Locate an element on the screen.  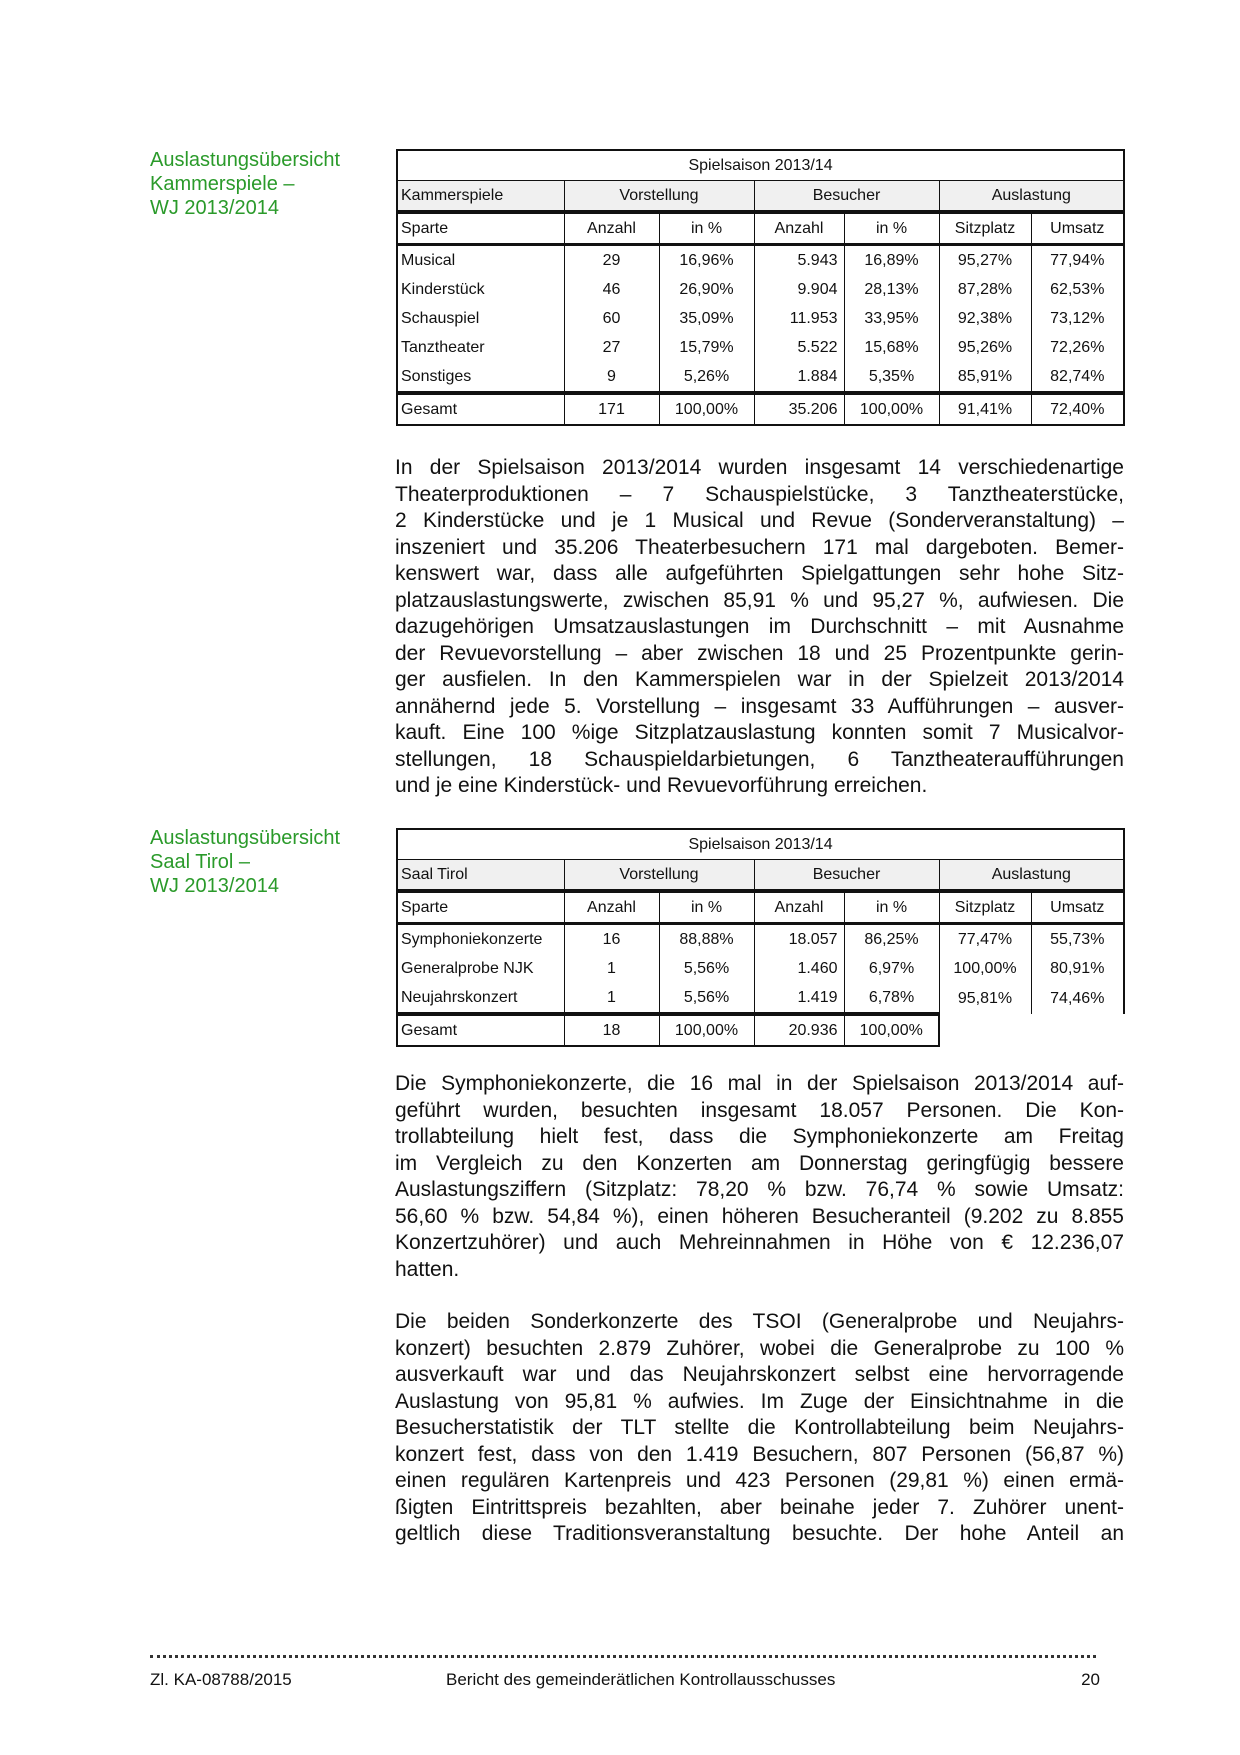
side-label-line: Kammerspiele – is located at coordinates (222, 184).